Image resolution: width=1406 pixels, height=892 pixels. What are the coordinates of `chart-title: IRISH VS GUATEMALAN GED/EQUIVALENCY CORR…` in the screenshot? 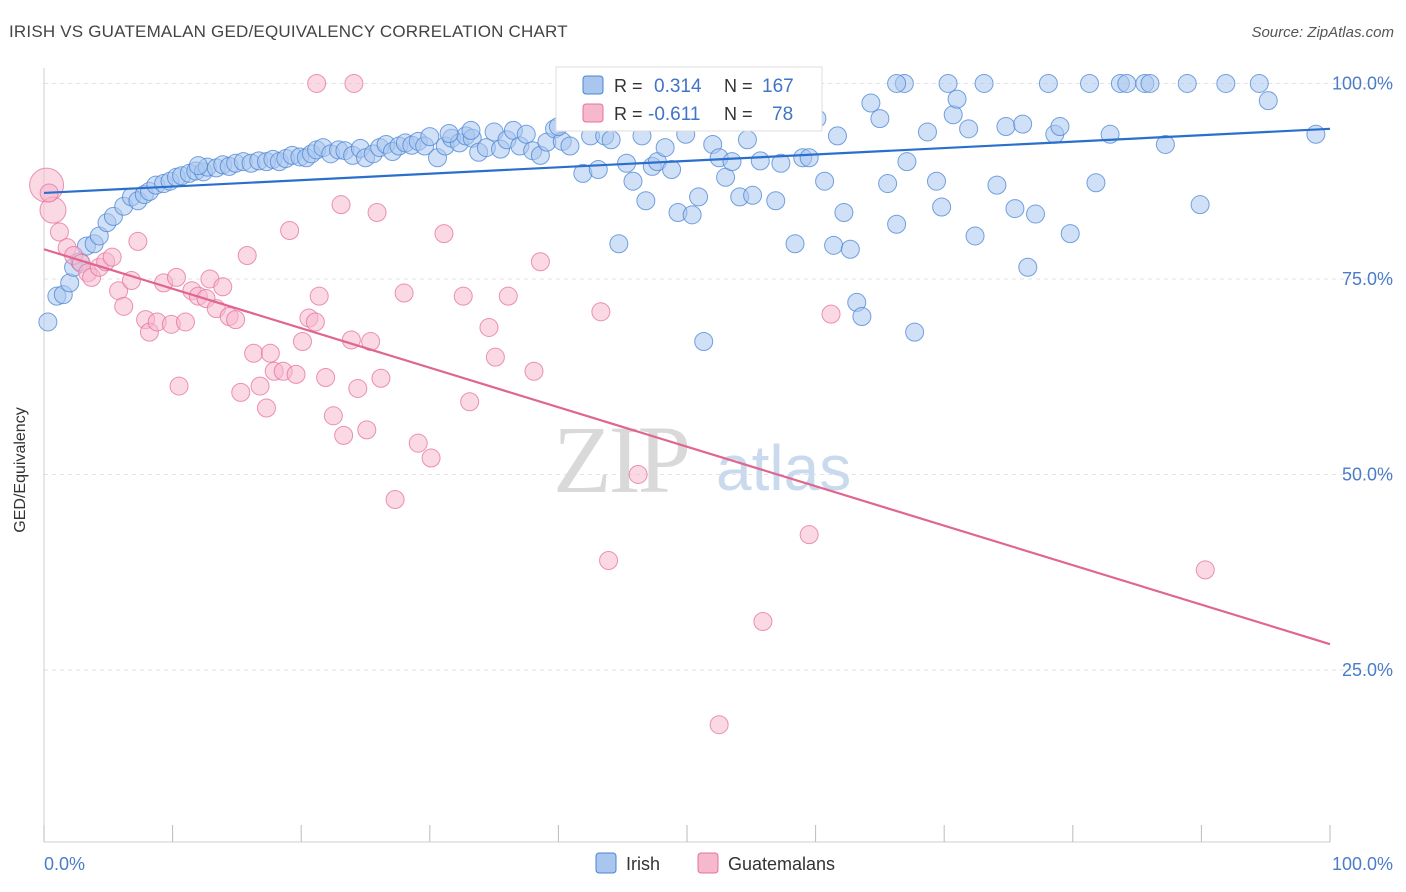 It's located at (288, 31).